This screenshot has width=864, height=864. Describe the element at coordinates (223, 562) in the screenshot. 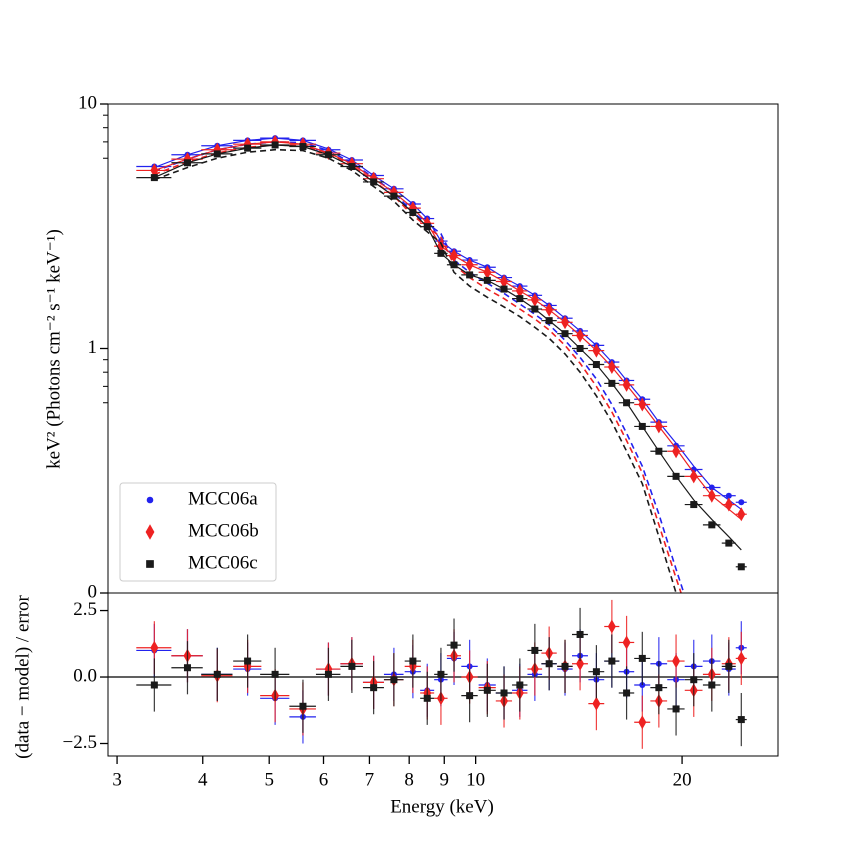

I see `legend-label: MCC06c` at that location.